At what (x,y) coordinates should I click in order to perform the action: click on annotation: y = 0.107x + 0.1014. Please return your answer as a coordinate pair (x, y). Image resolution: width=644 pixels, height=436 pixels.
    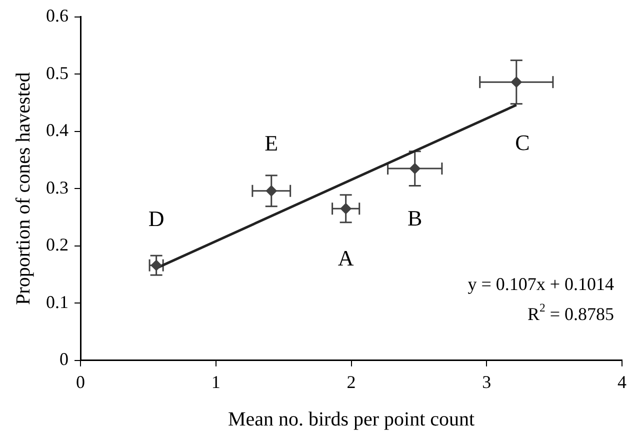
    Looking at the image, I should click on (541, 284).